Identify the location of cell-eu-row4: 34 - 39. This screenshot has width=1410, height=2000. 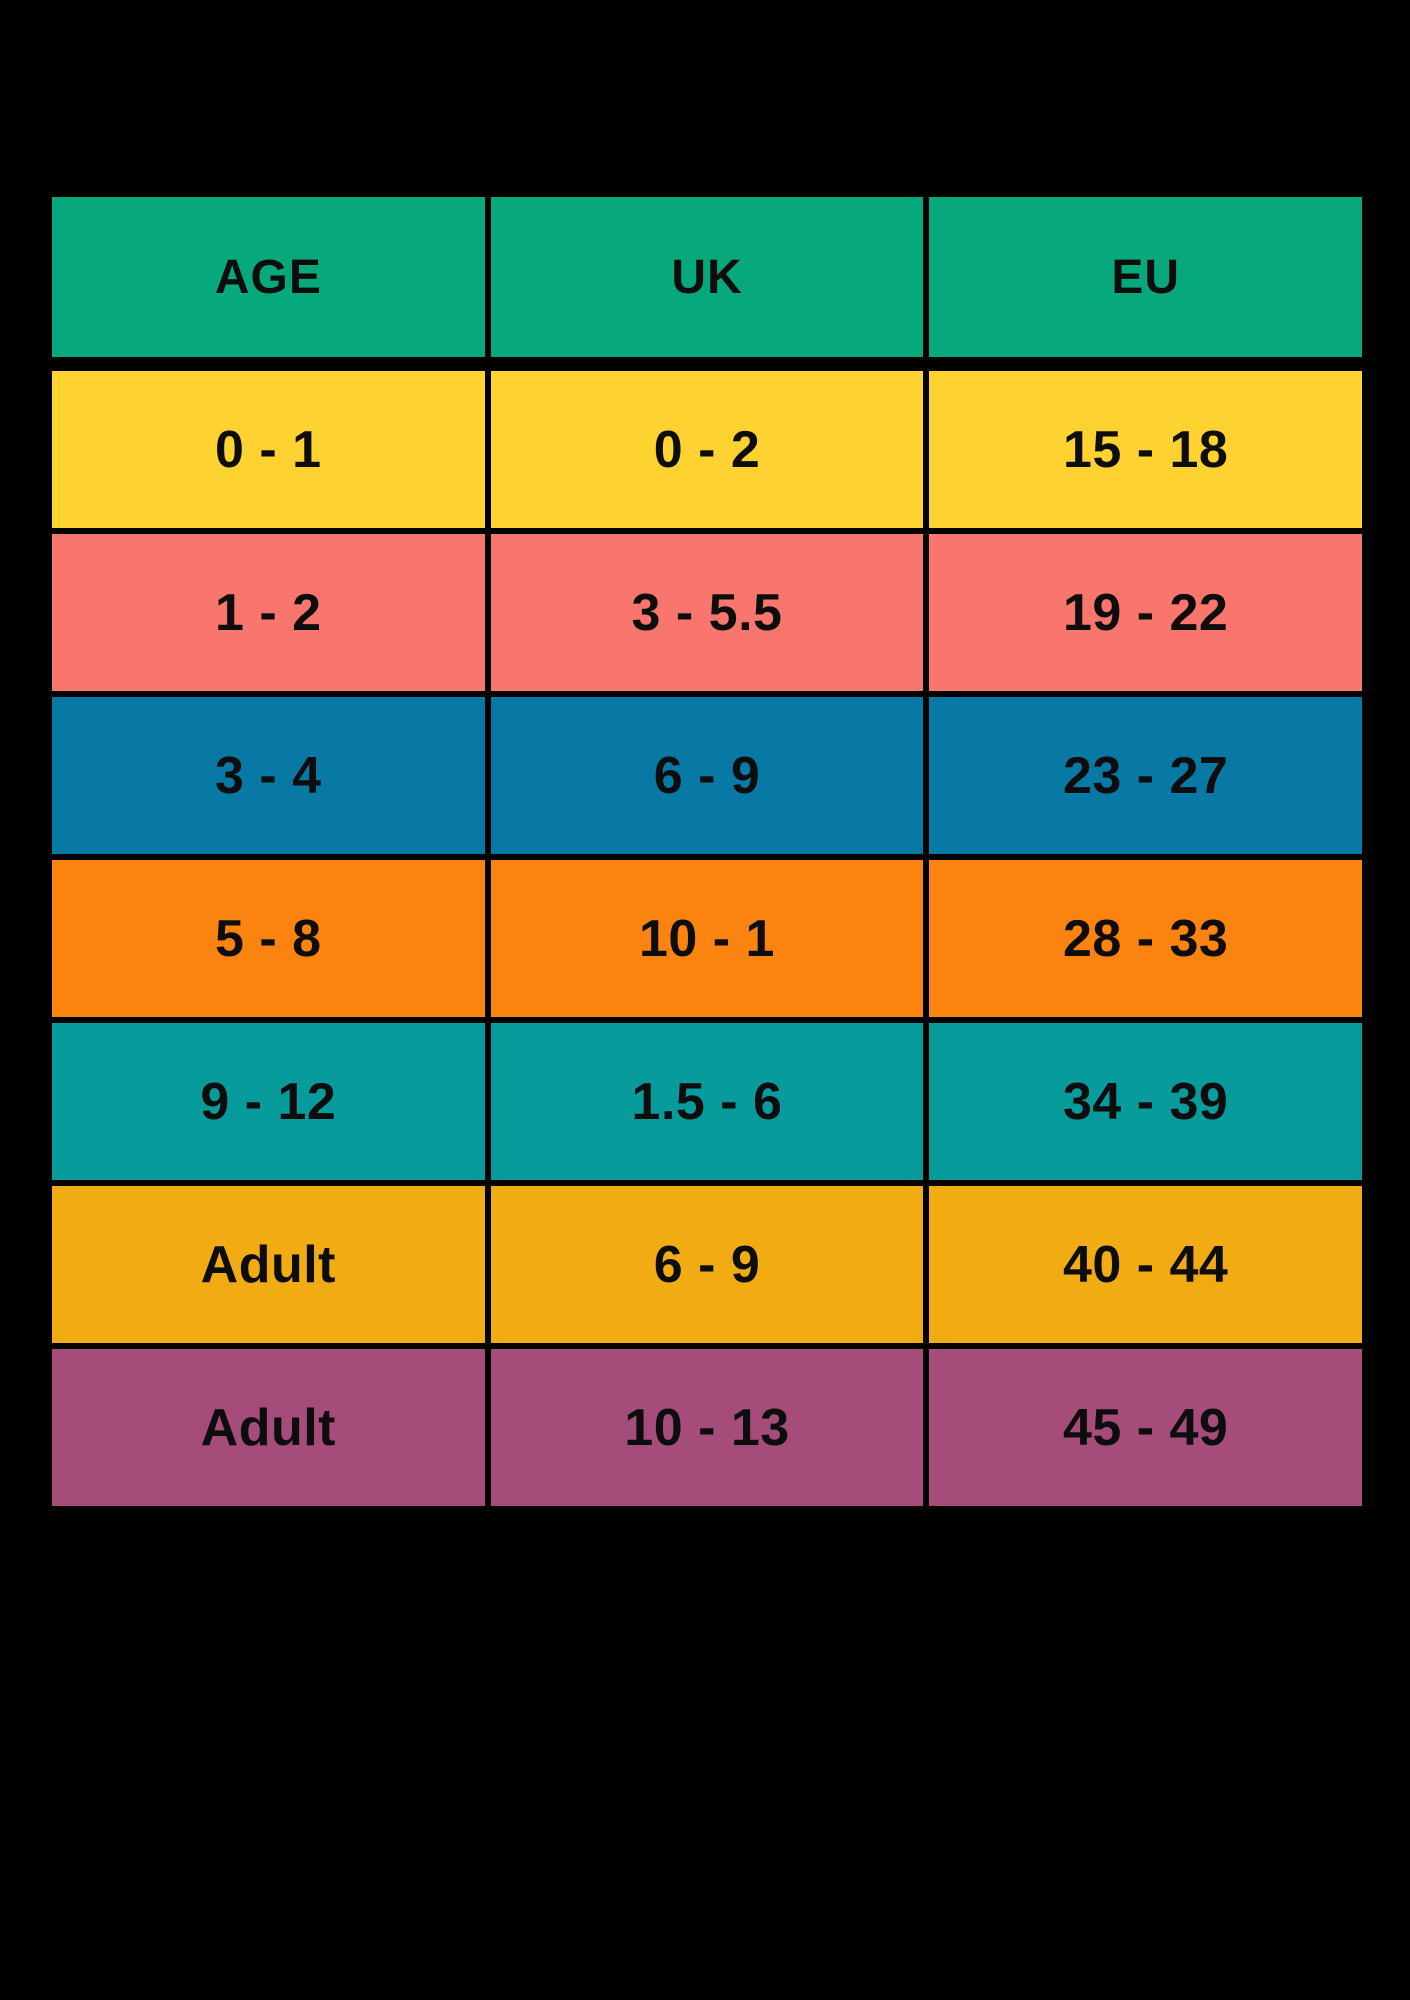
(1145, 1101).